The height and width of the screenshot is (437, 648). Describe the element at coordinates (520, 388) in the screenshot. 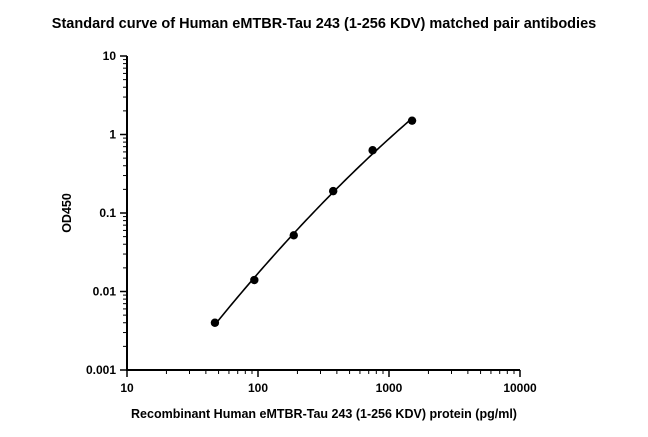

I see `x-tick-label: 10000` at that location.